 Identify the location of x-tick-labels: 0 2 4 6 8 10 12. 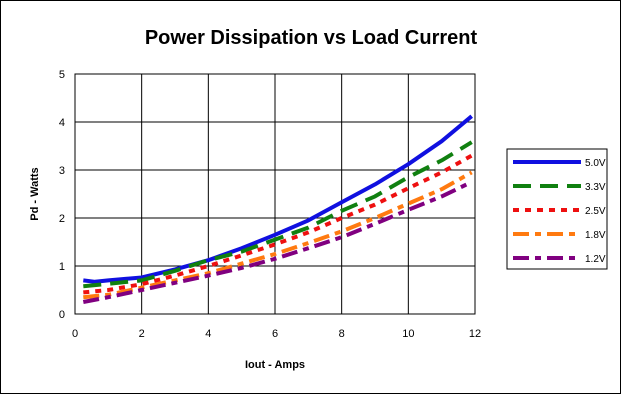
(276, 334).